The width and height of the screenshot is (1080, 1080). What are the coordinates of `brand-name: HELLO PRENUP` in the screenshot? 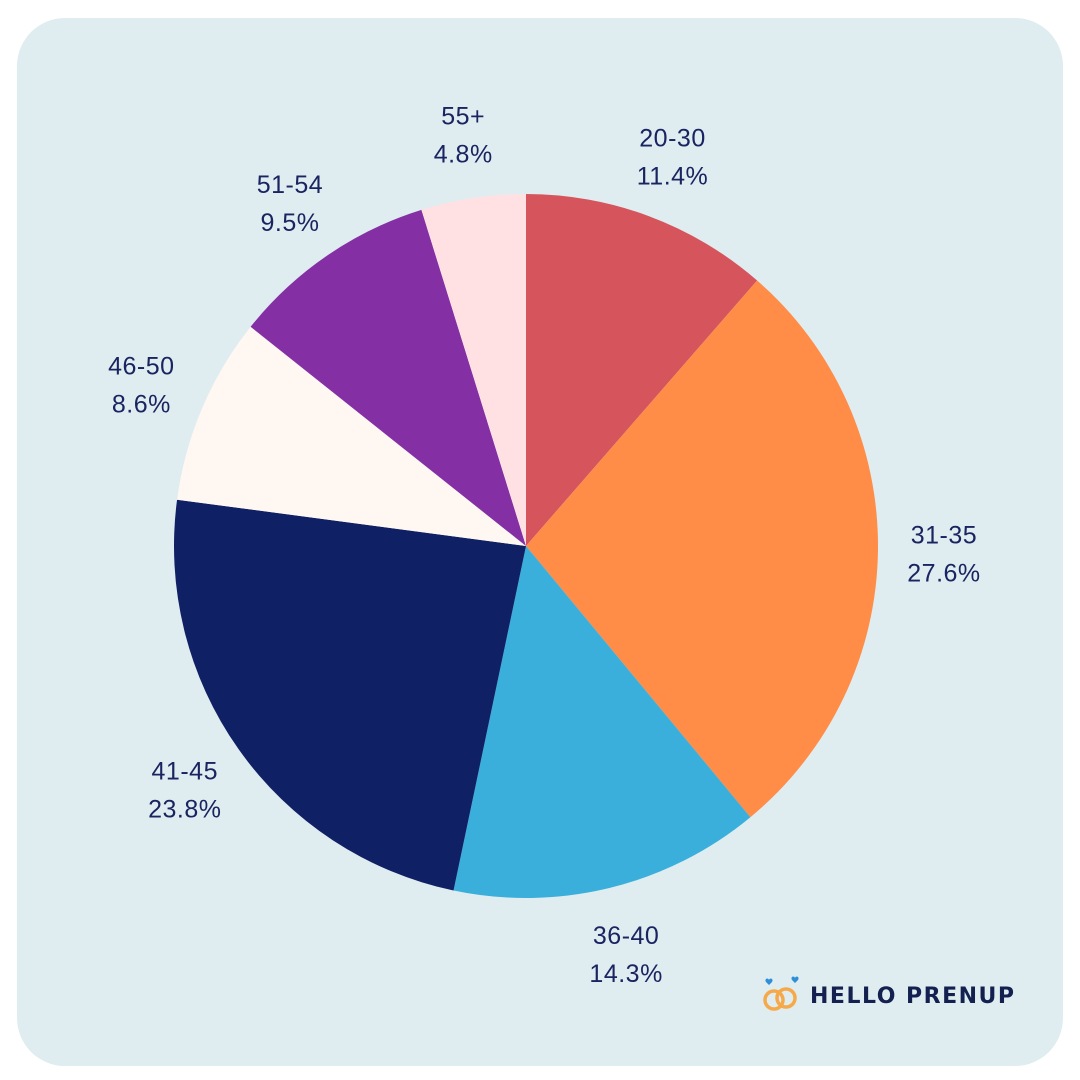 It's located at (913, 996).